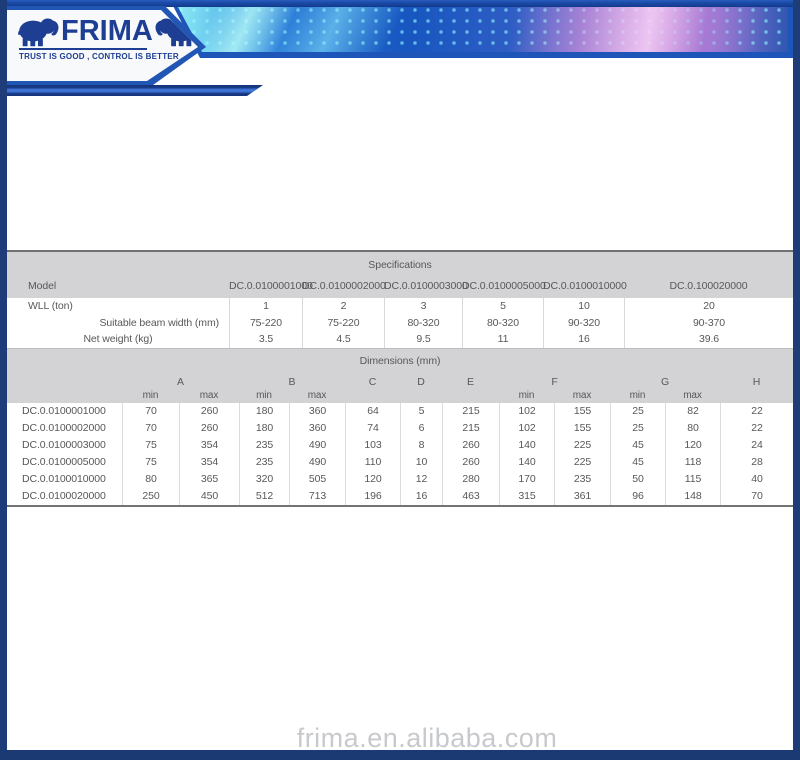 The image size is (800, 760). Describe the element at coordinates (526, 395) in the screenshot. I see `dim-sub-f-min: min` at that location.